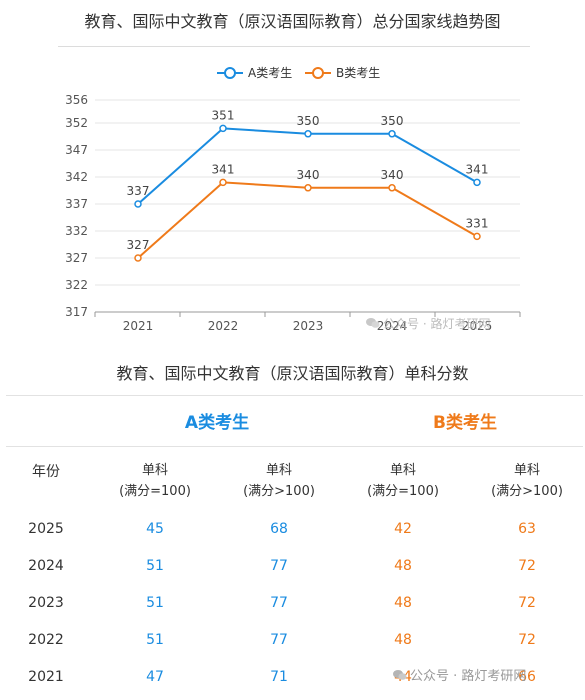  Describe the element at coordinates (223, 326) in the screenshot. I see `x-tick-label: 2022` at that location.